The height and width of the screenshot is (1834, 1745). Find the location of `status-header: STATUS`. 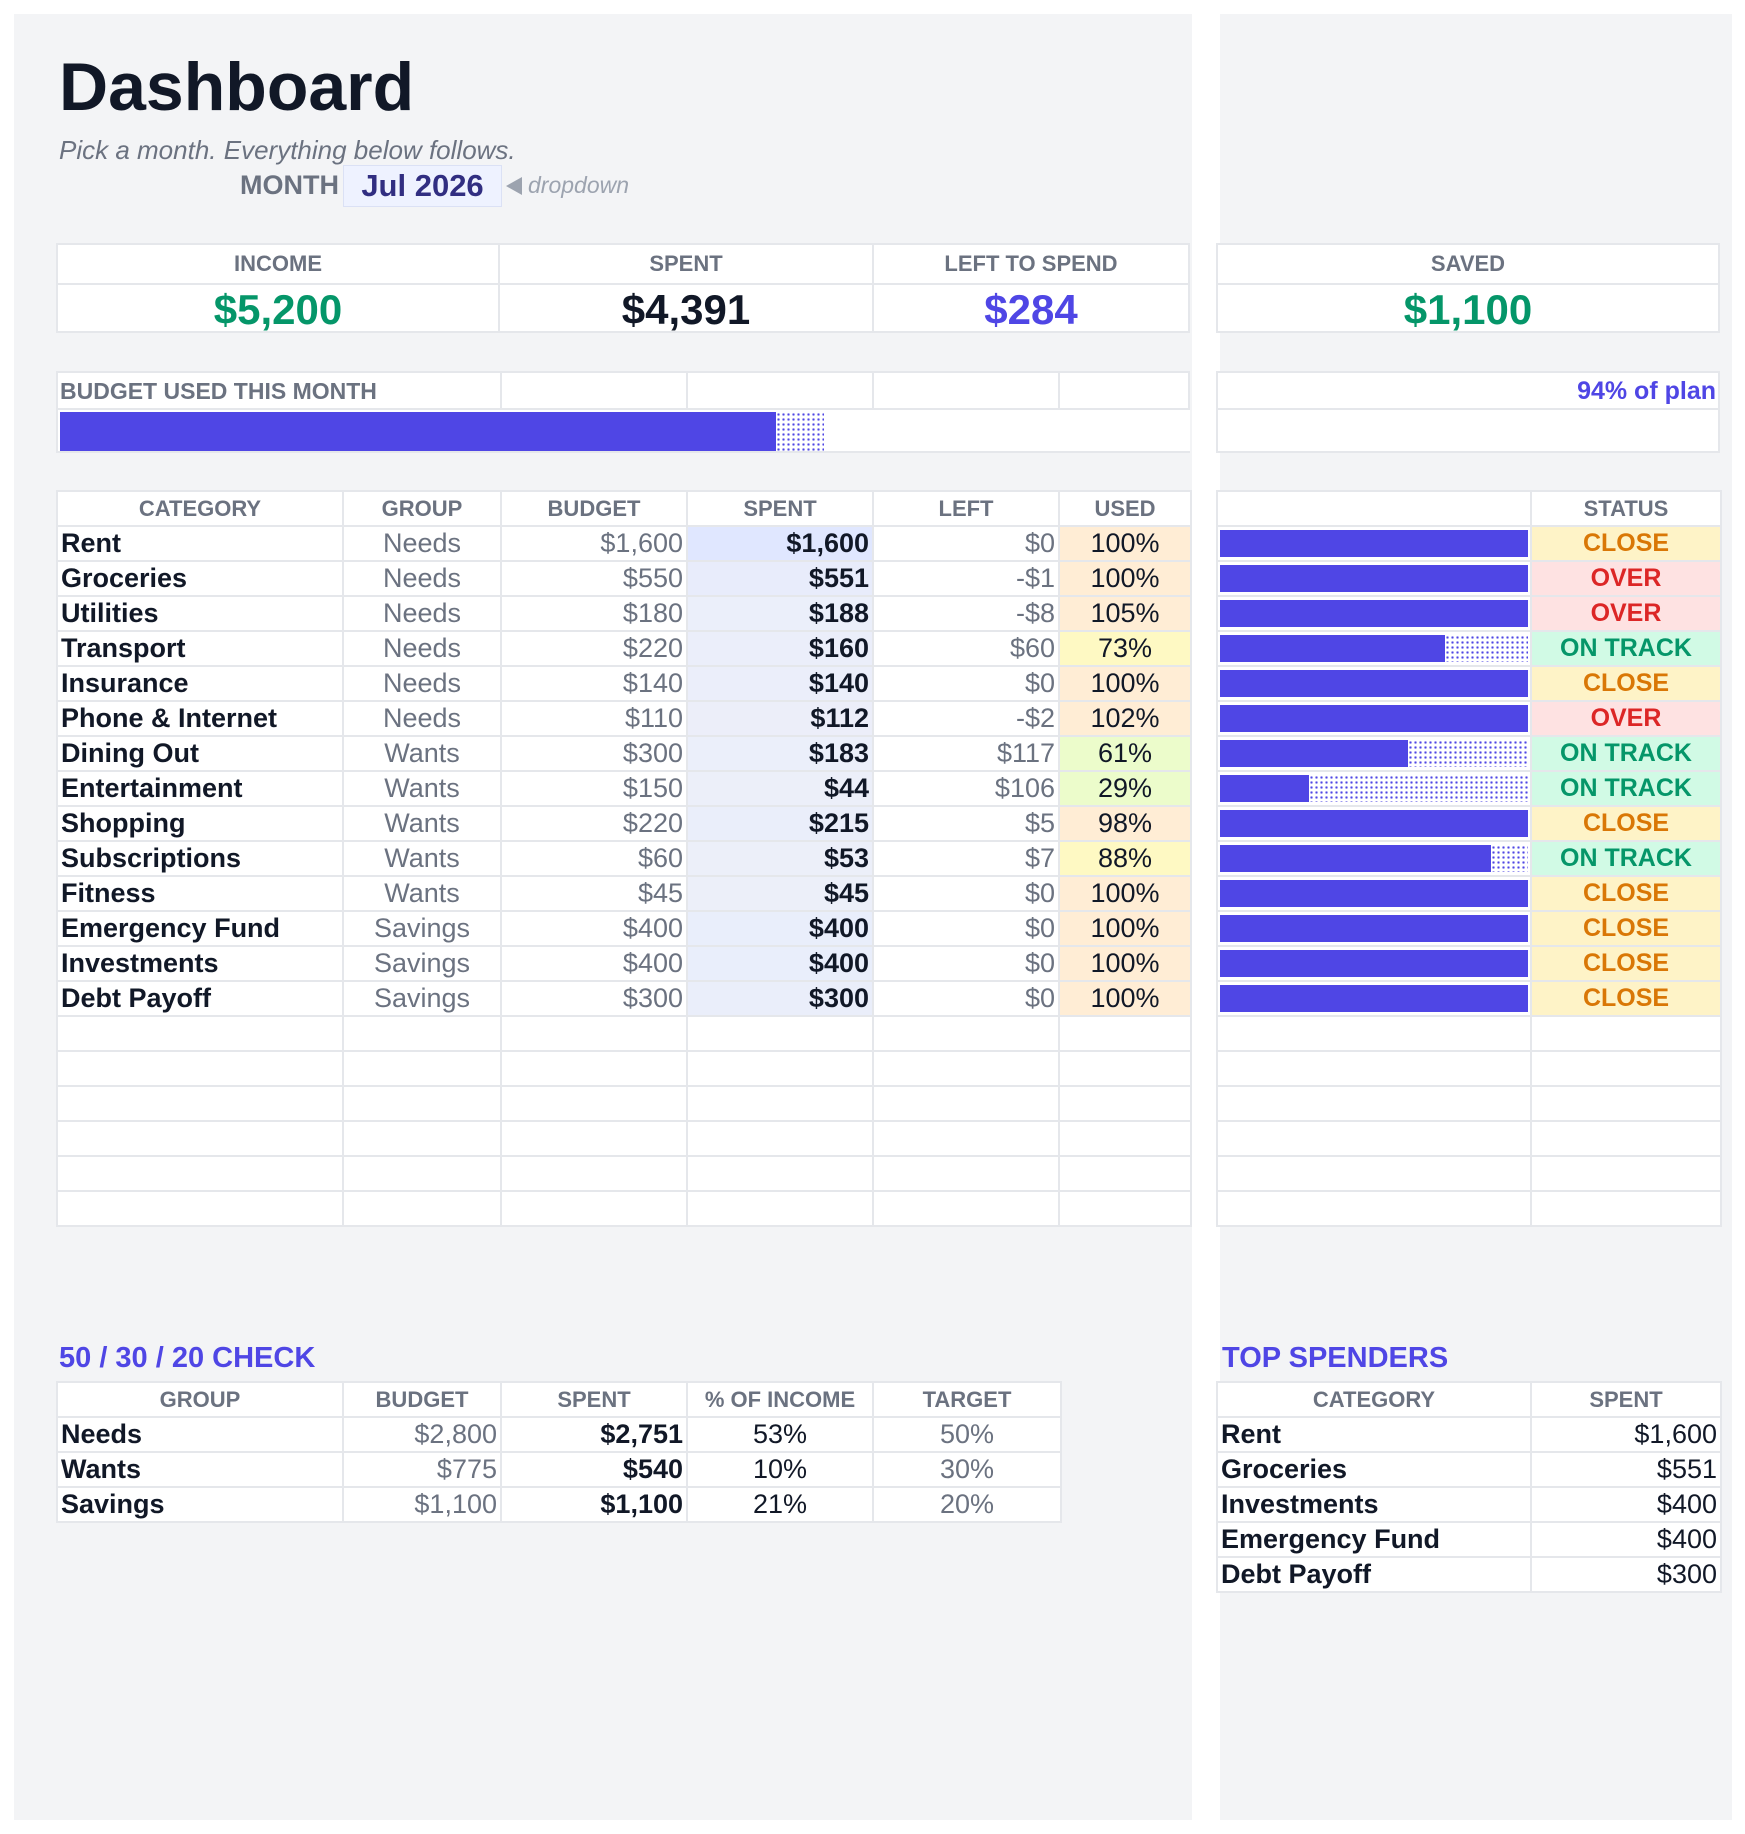

status-header: STATUS is located at coordinates (1626, 508).